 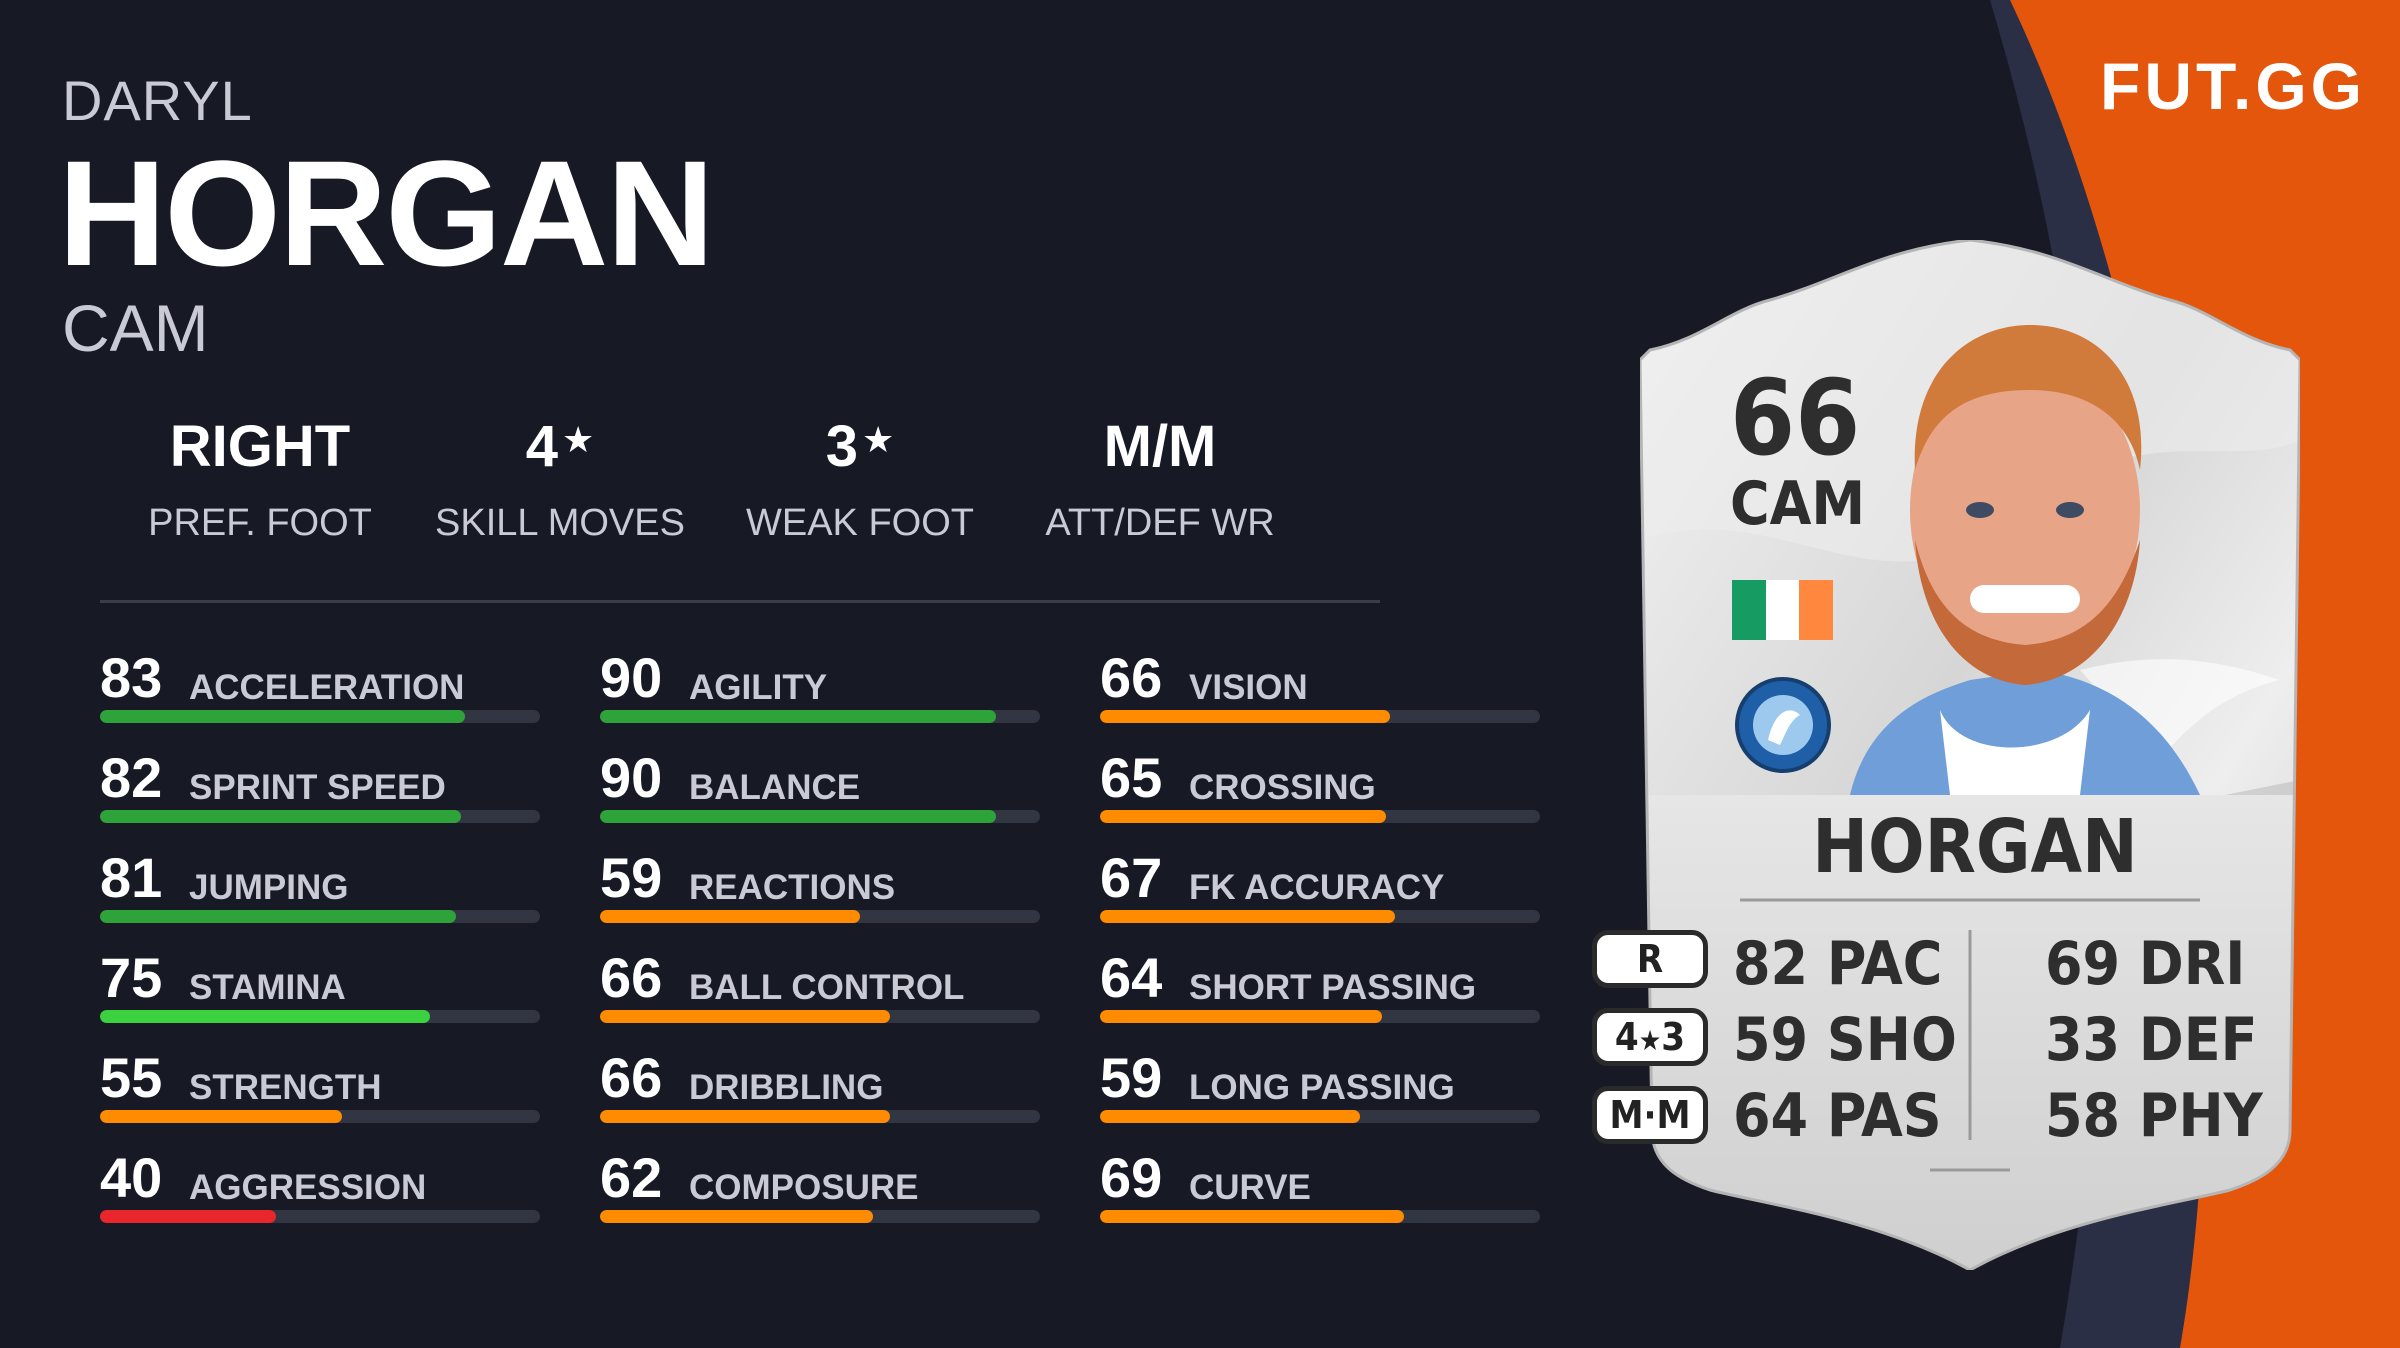 What do you see at coordinates (1248, 687) in the screenshot?
I see `stat-name: VISION` at bounding box center [1248, 687].